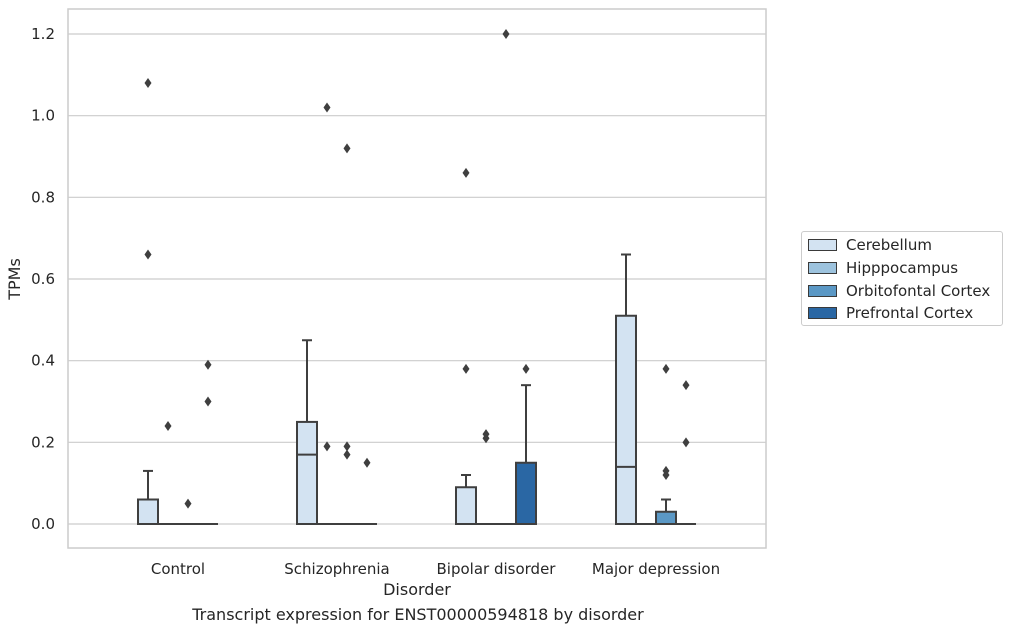 The height and width of the screenshot is (634, 1014). I want to click on y-tick-label: 1.0, so click(43, 116).